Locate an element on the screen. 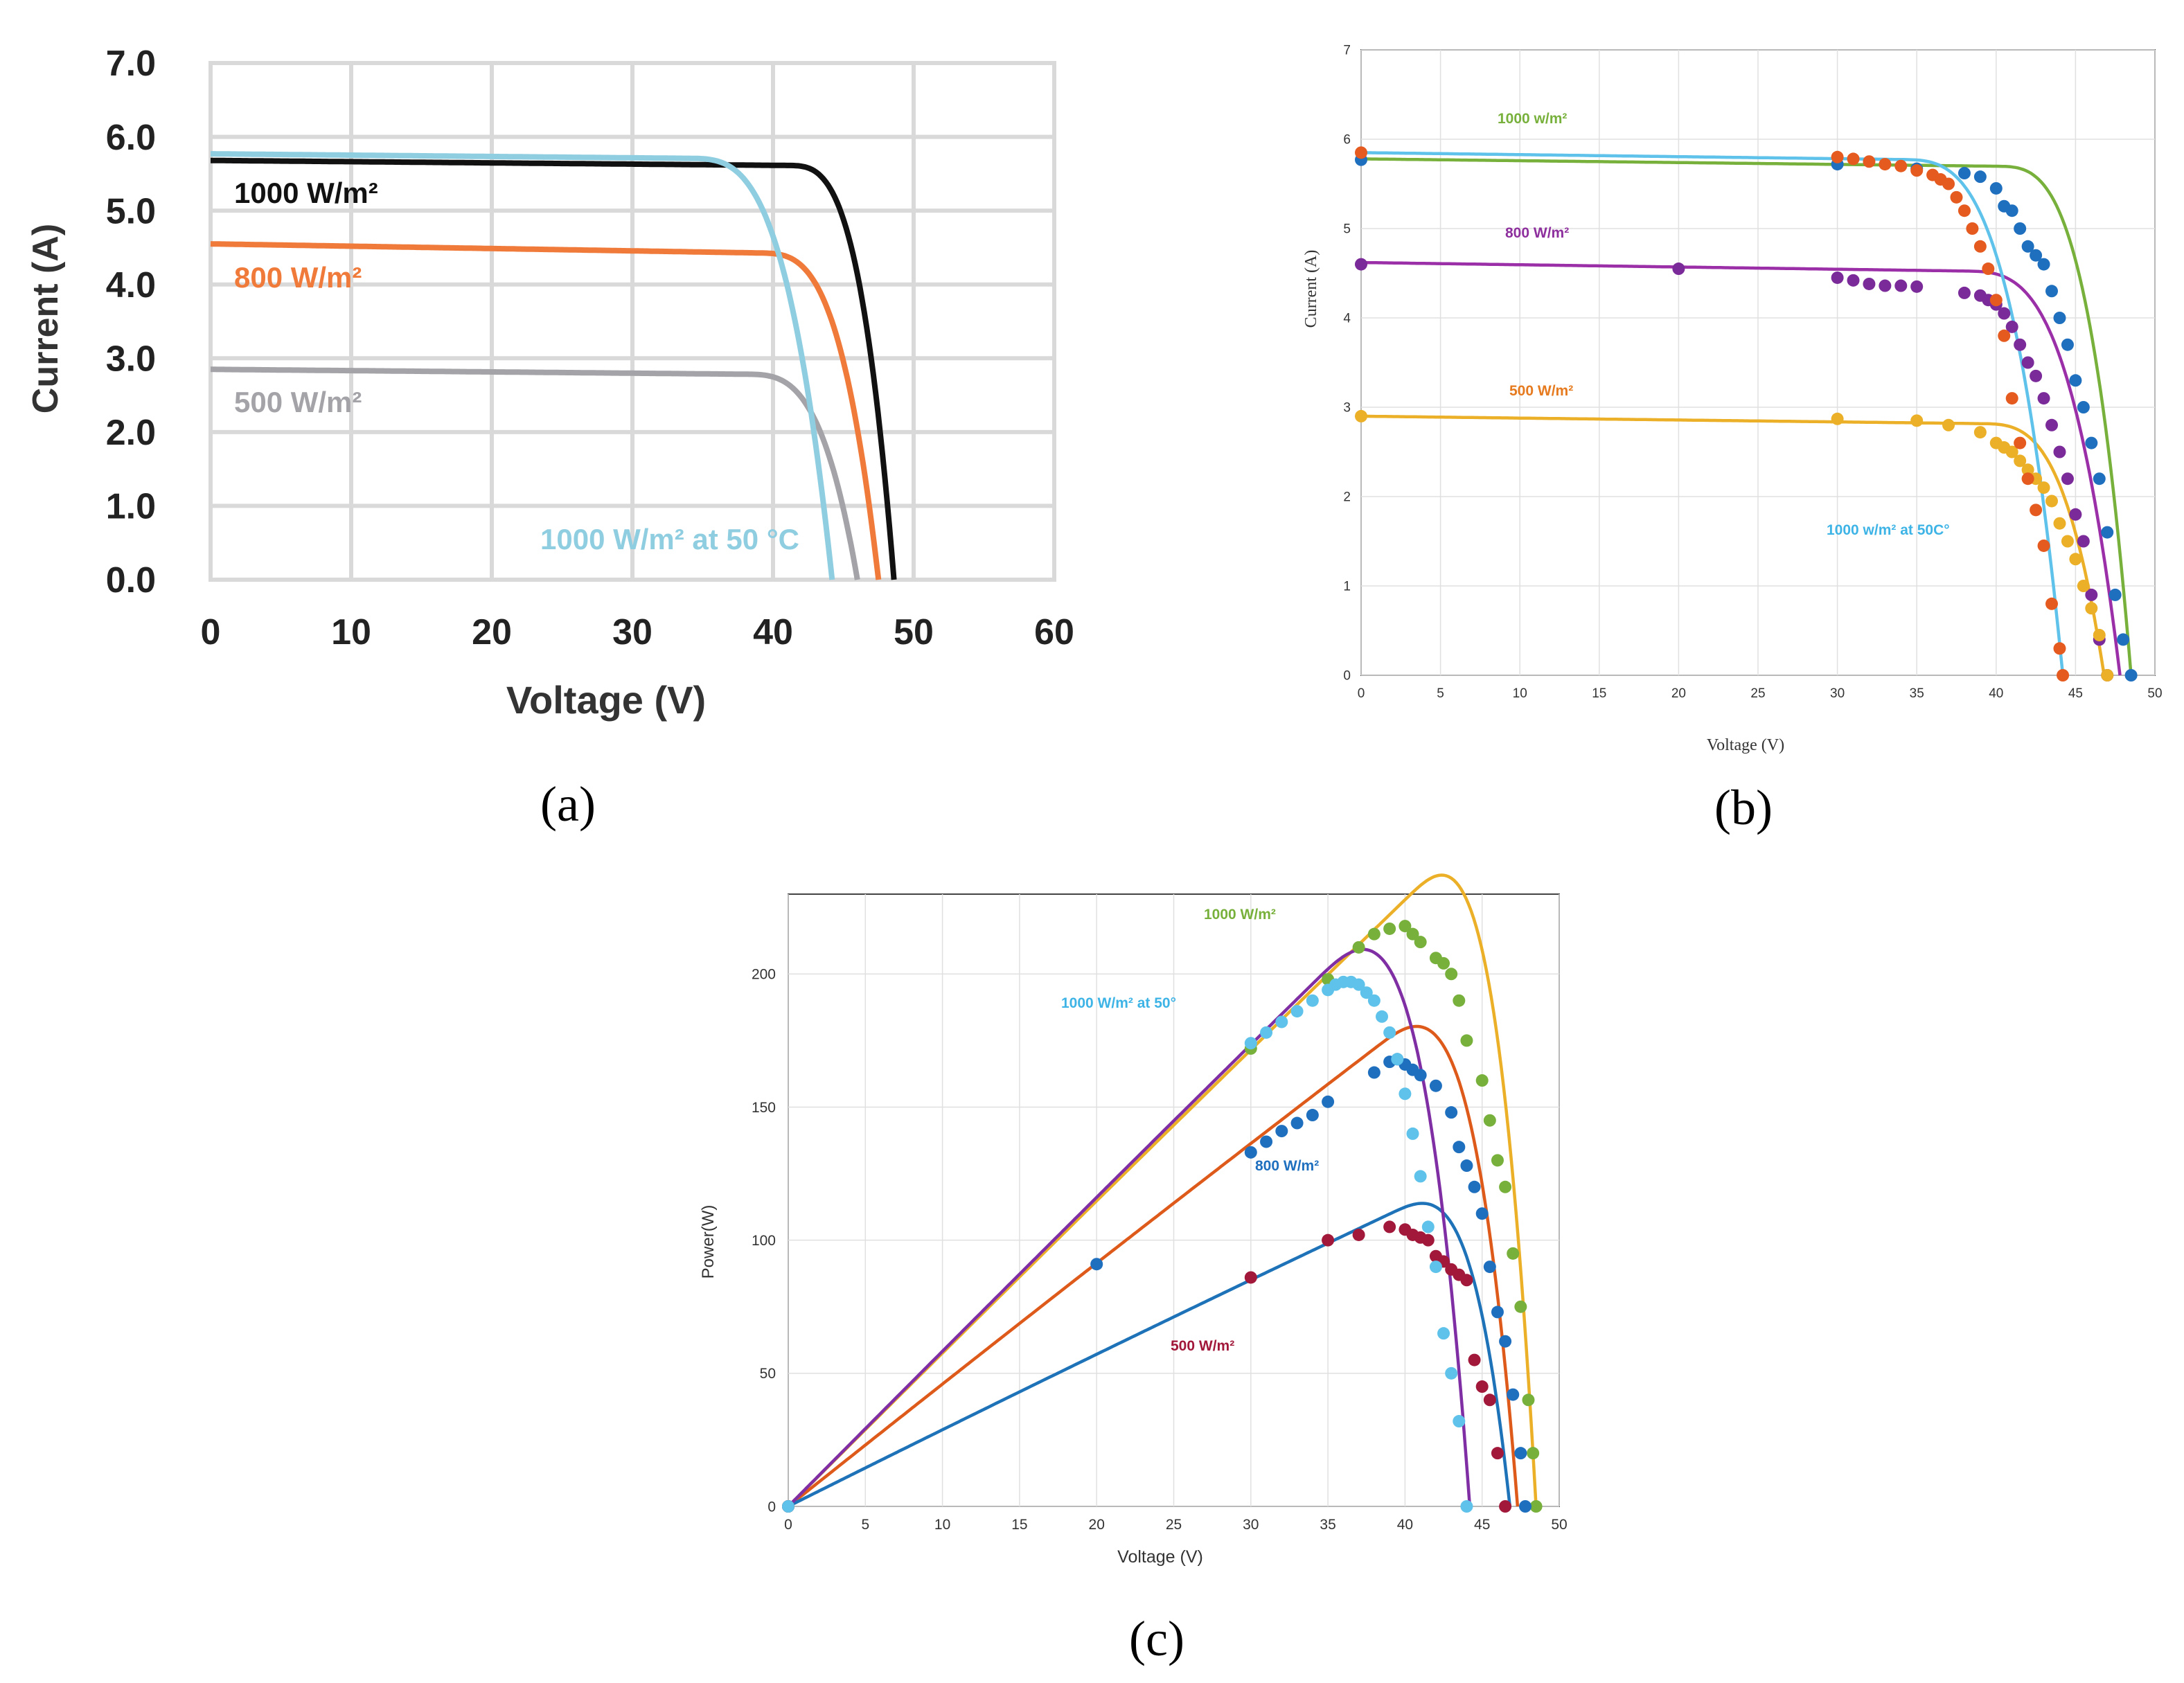 The width and height of the screenshot is (2184, 1683). panel-b-x-tick-label: 35 is located at coordinates (1917, 693).